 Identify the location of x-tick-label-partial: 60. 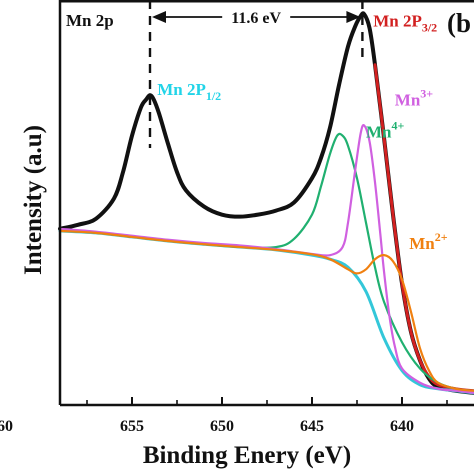
(6, 426).